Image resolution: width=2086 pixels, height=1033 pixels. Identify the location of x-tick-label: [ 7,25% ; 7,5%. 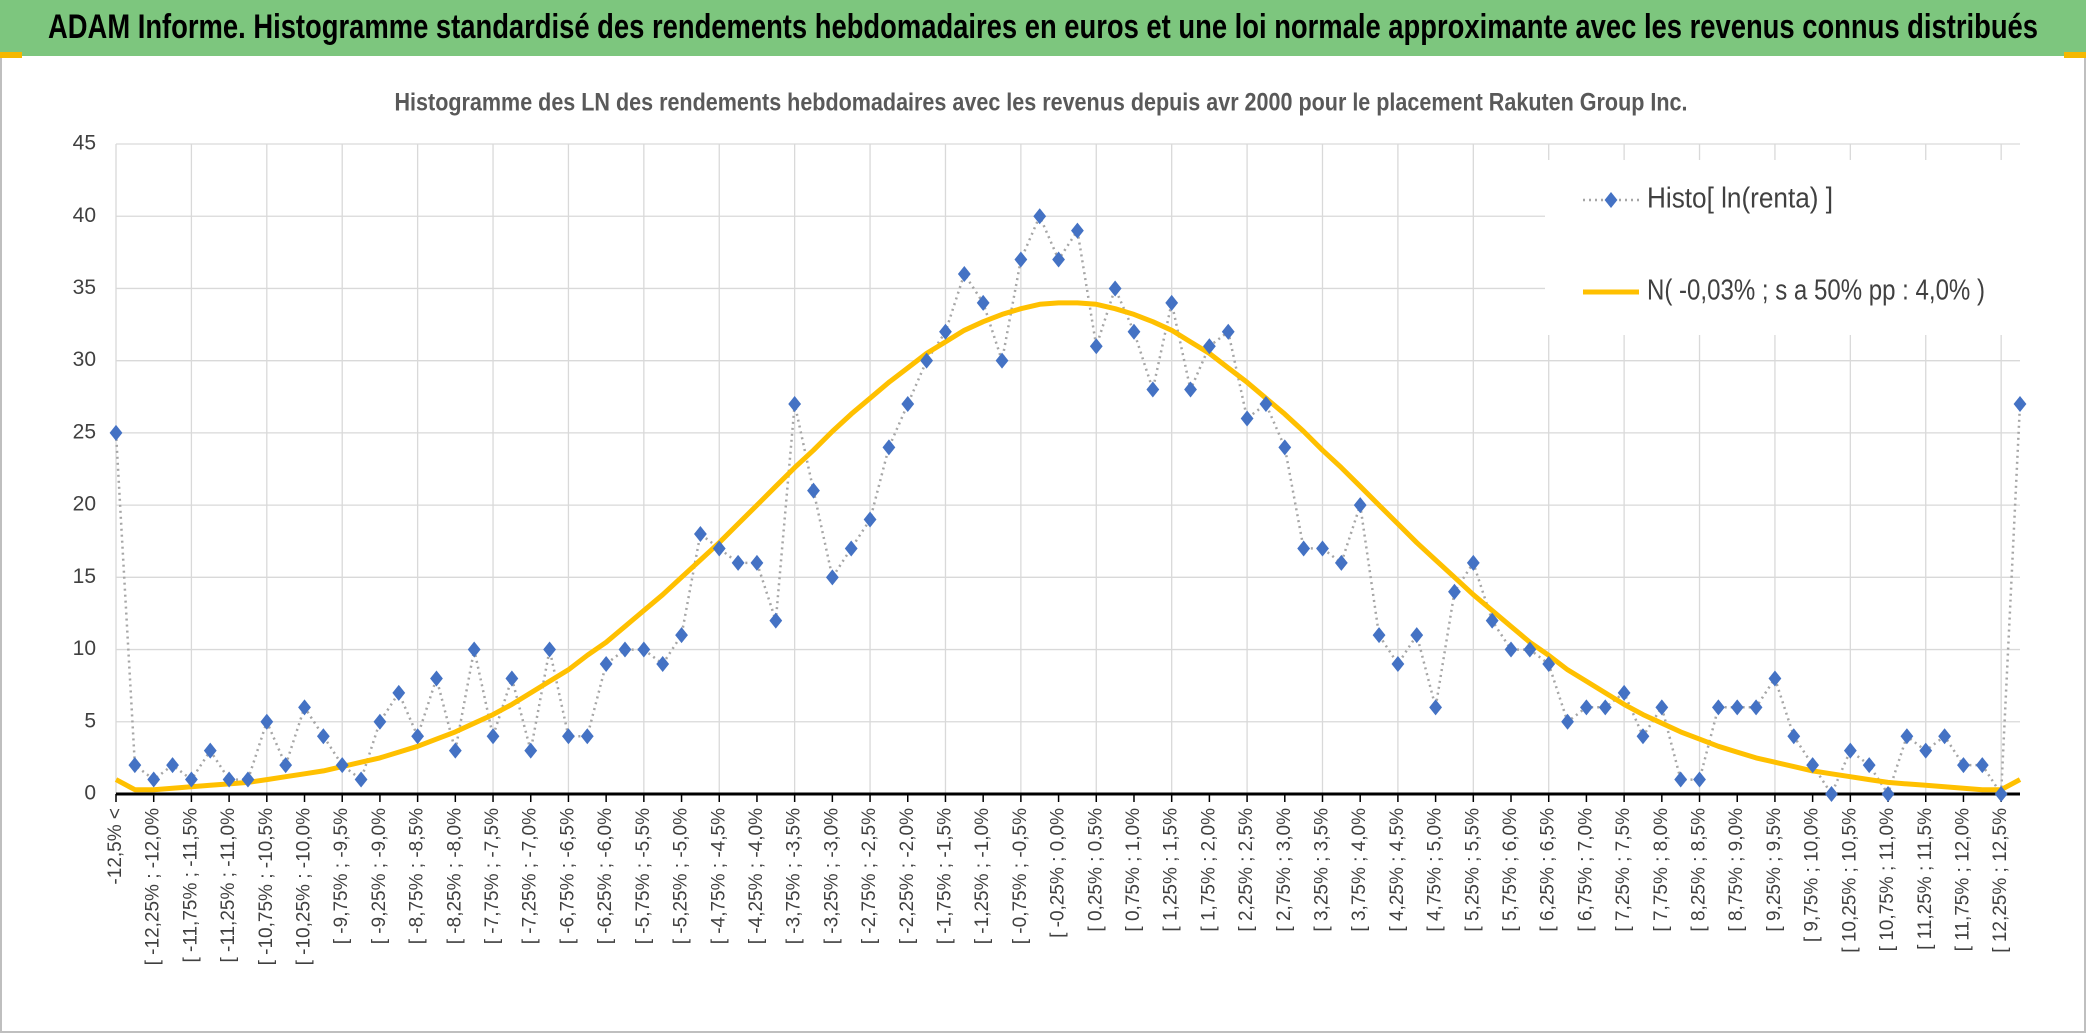
(1623, 870).